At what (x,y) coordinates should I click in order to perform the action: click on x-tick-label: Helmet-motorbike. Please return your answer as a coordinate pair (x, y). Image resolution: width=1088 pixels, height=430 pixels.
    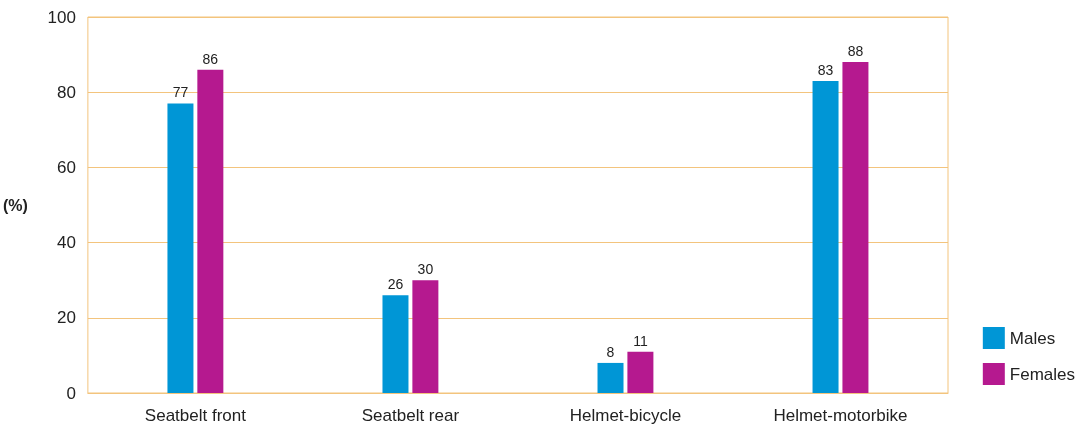
    Looking at the image, I should click on (840, 415).